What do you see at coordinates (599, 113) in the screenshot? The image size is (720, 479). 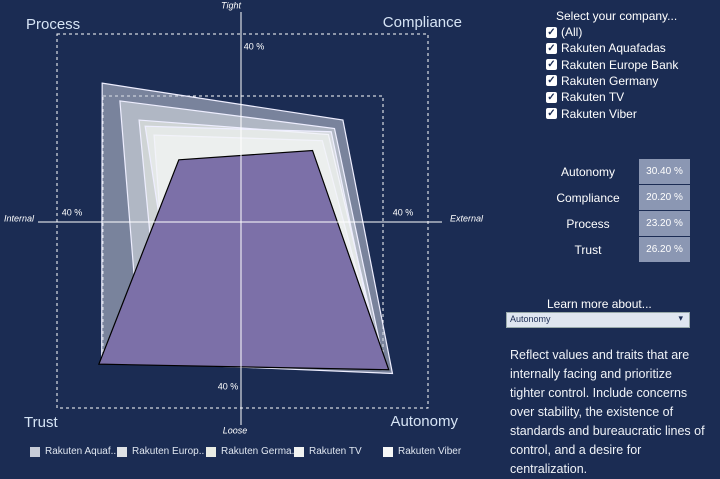 I see `option-label: Rakuten Viber` at bounding box center [599, 113].